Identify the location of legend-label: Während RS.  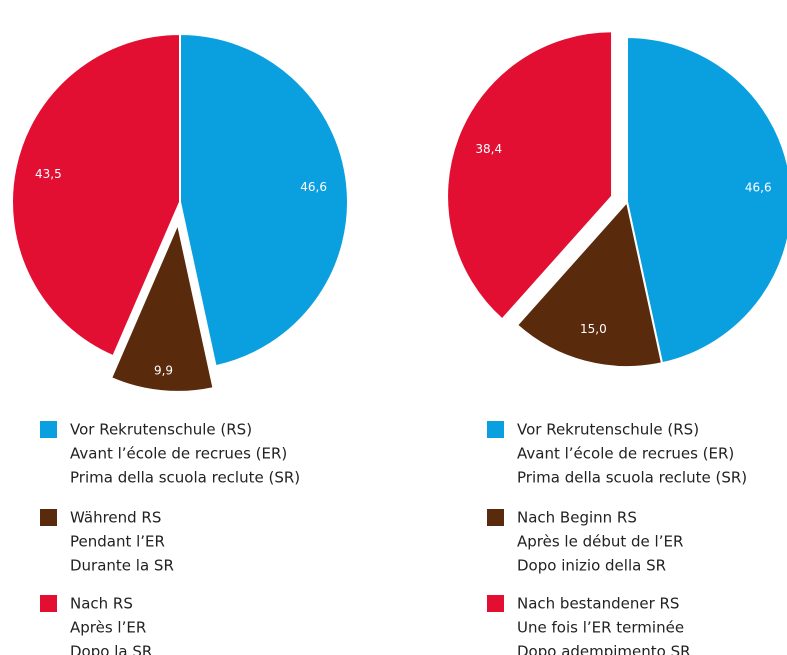
(115, 518).